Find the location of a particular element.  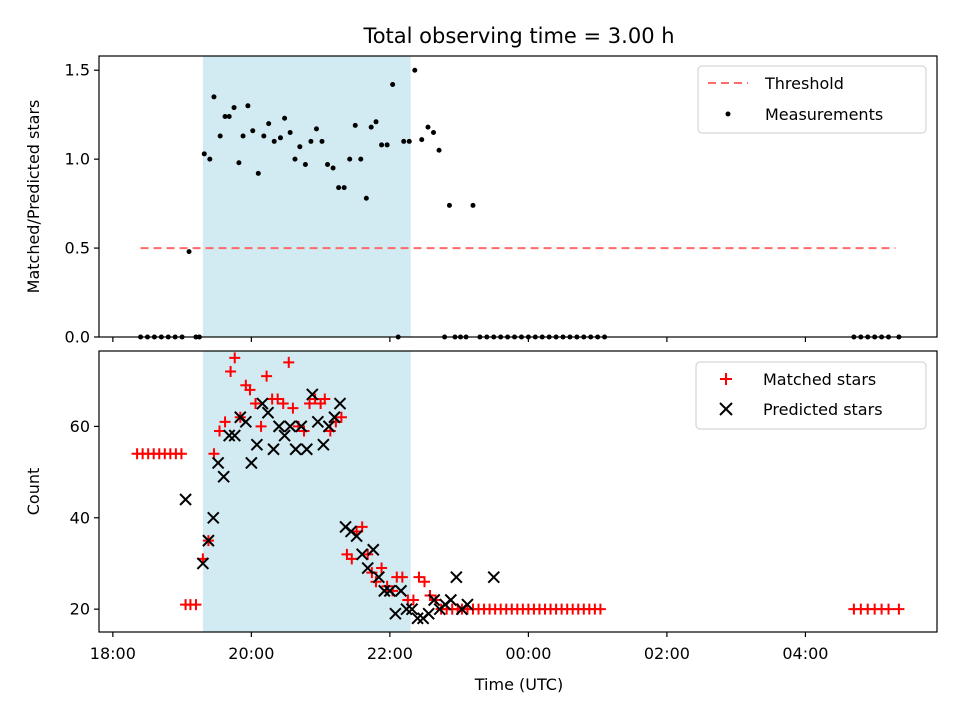

x-tick-label: 04:00 is located at coordinates (805, 653).